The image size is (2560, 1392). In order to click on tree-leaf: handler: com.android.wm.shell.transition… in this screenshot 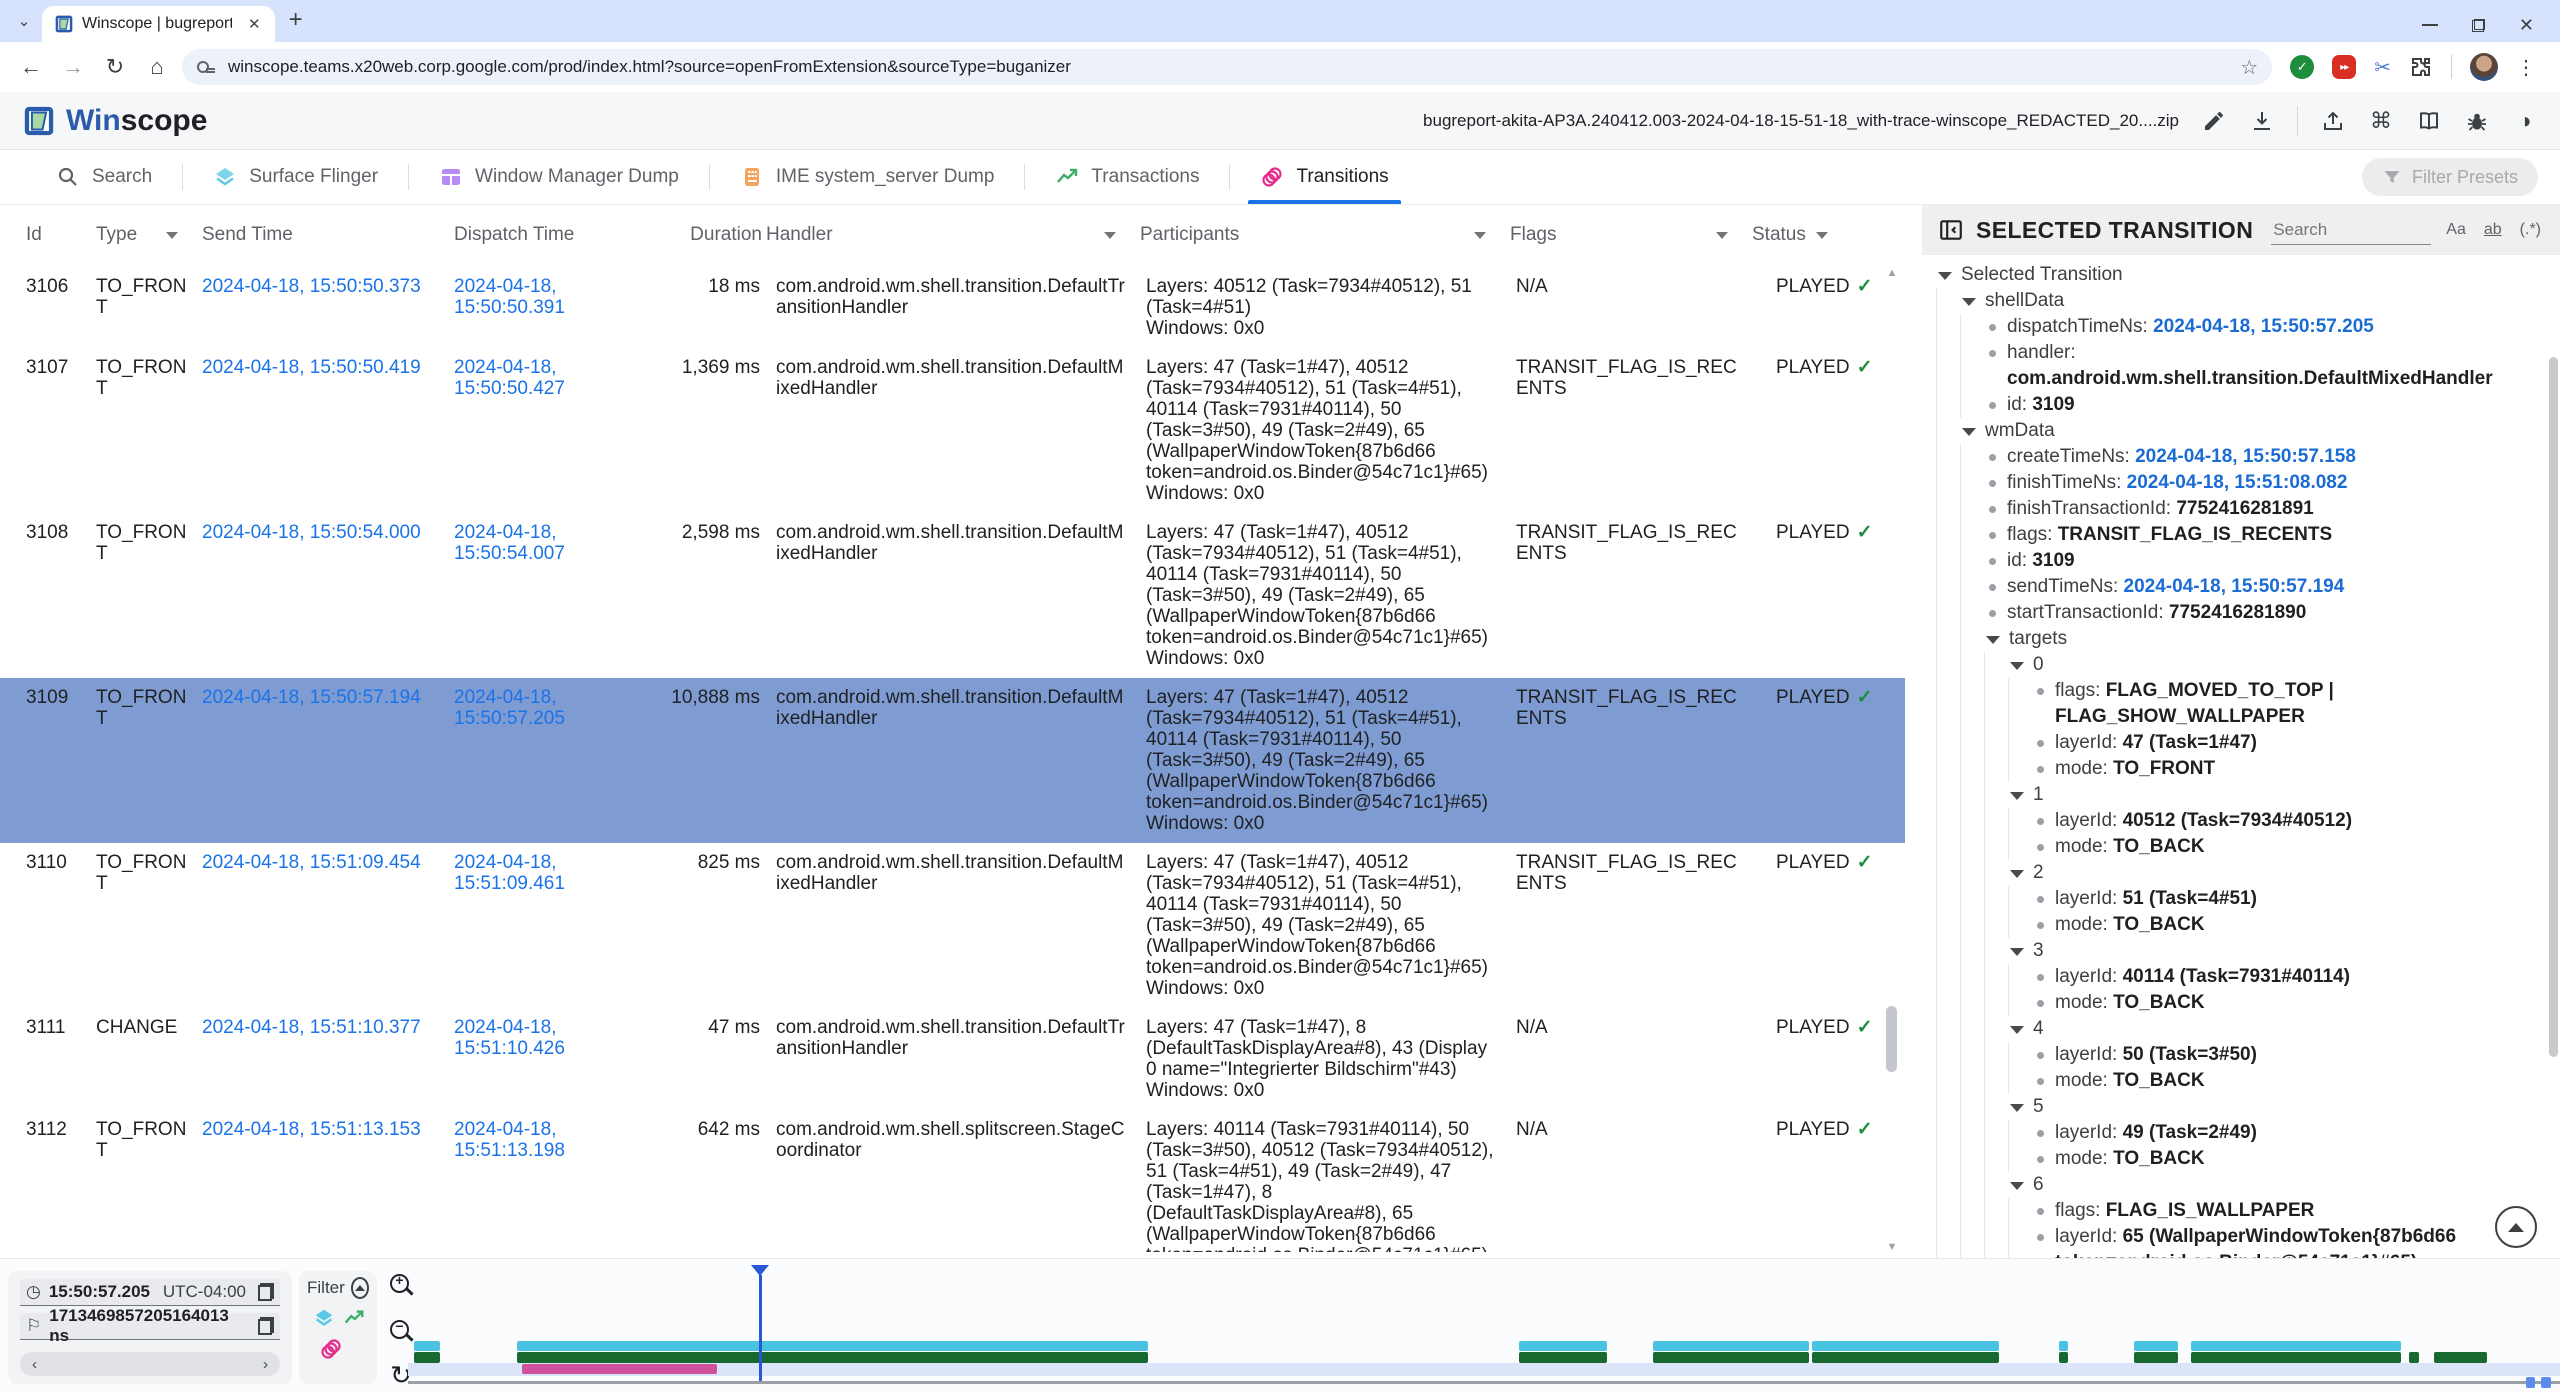, I will do `click(2237, 366)`.